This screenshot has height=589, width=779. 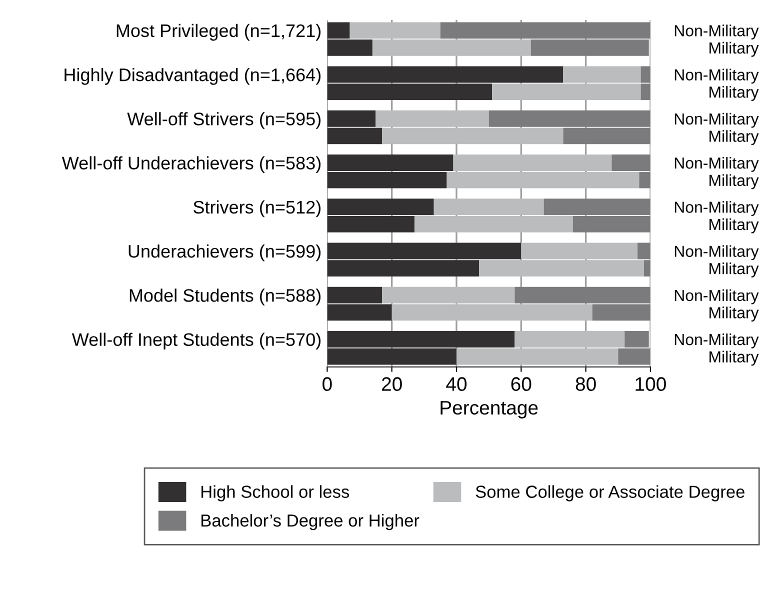 I want to click on legend-label: High School or less, so click(x=276, y=493).